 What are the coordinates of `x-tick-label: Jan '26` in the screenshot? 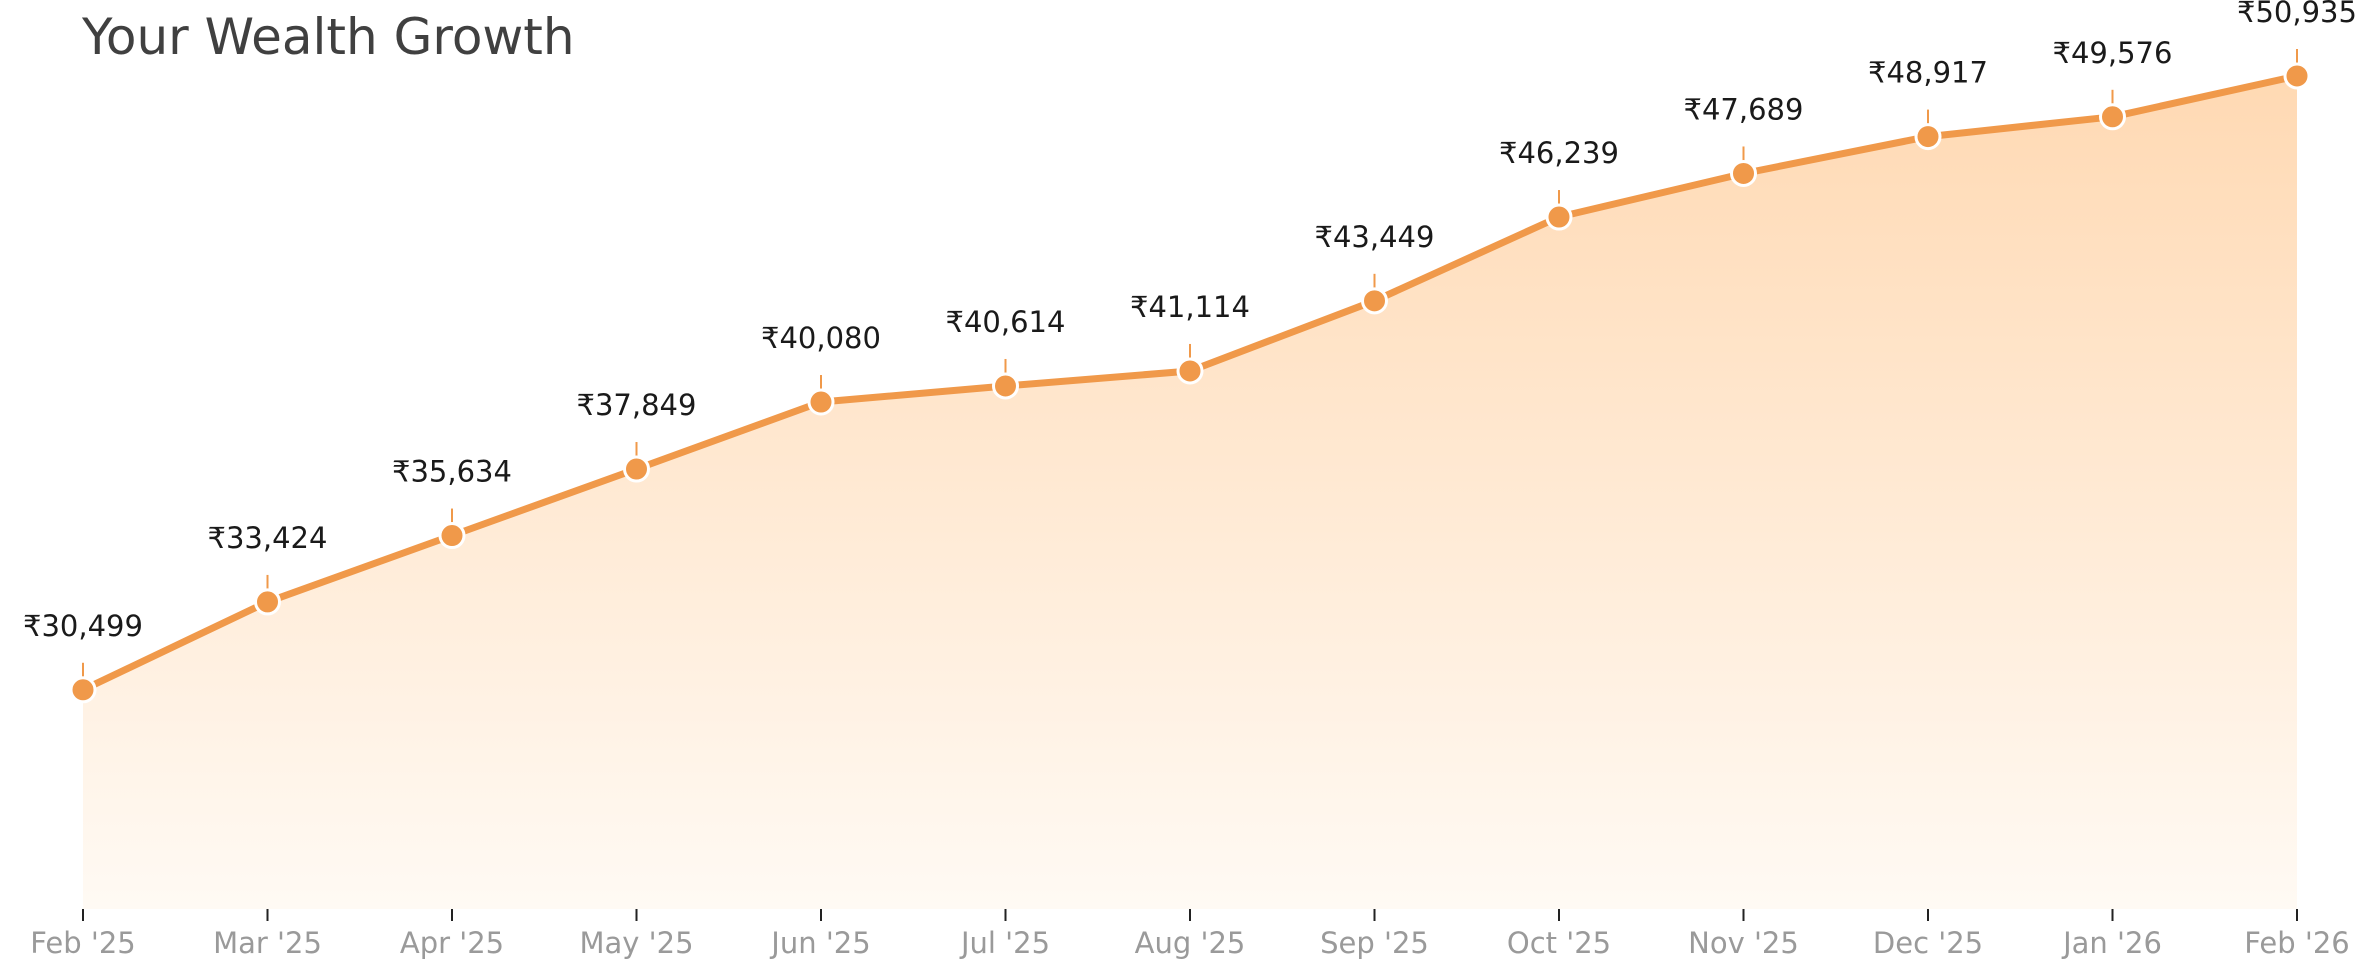 It's located at (2111, 943).